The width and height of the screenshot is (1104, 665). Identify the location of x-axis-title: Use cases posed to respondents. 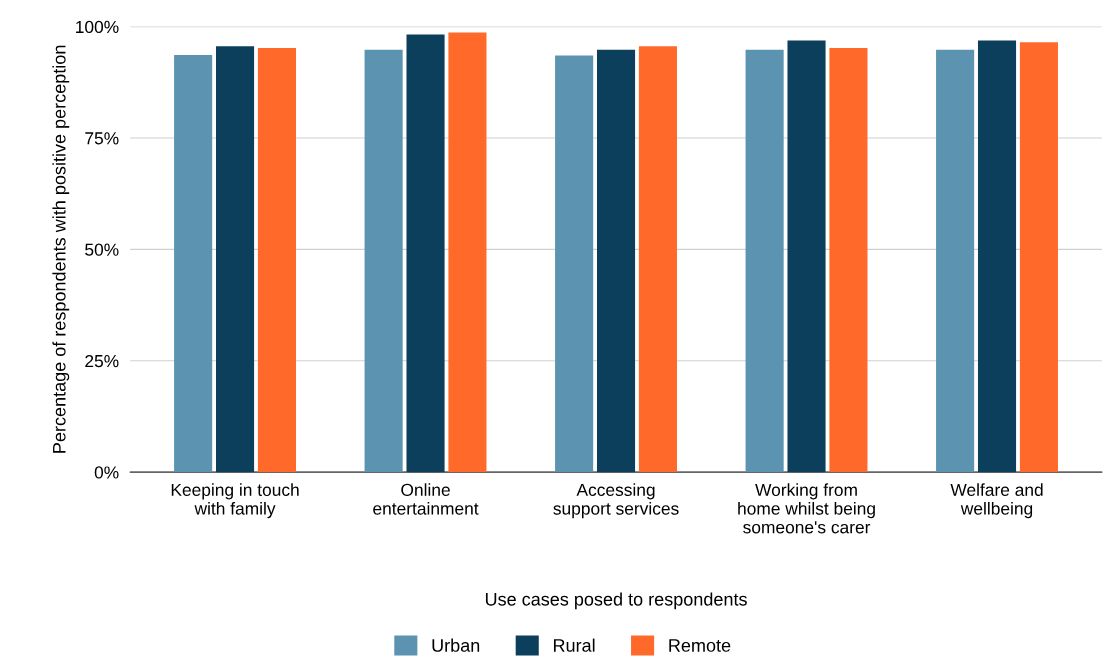
(616, 601).